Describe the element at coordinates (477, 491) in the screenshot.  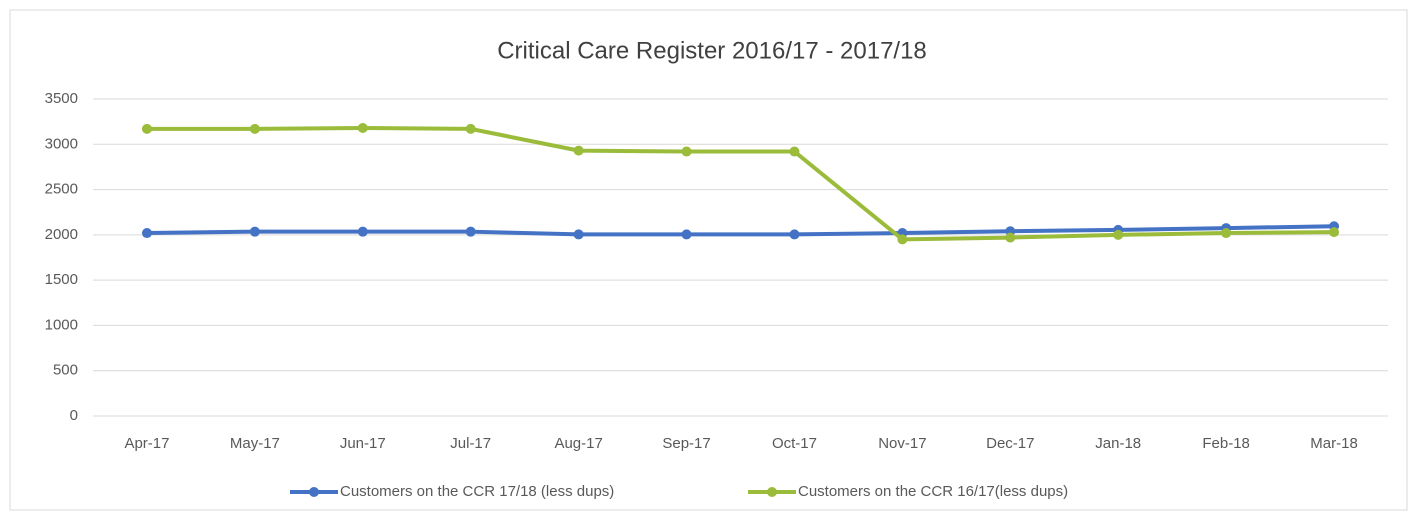
I see `legend-label: Customers on the CCR 17/18 (less dups)` at that location.